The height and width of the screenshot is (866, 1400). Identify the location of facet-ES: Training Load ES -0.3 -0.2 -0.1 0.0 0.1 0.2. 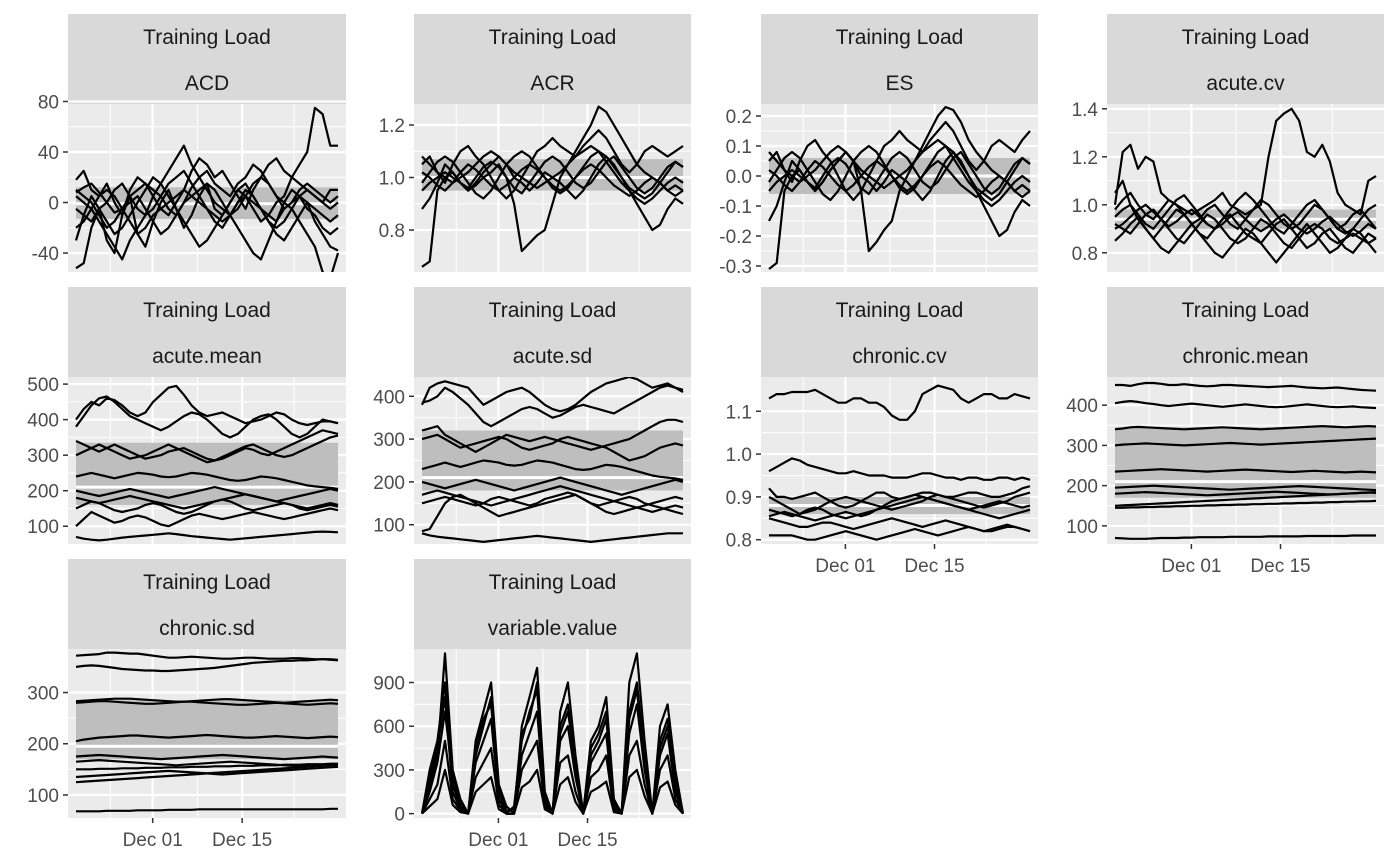
(878, 146).